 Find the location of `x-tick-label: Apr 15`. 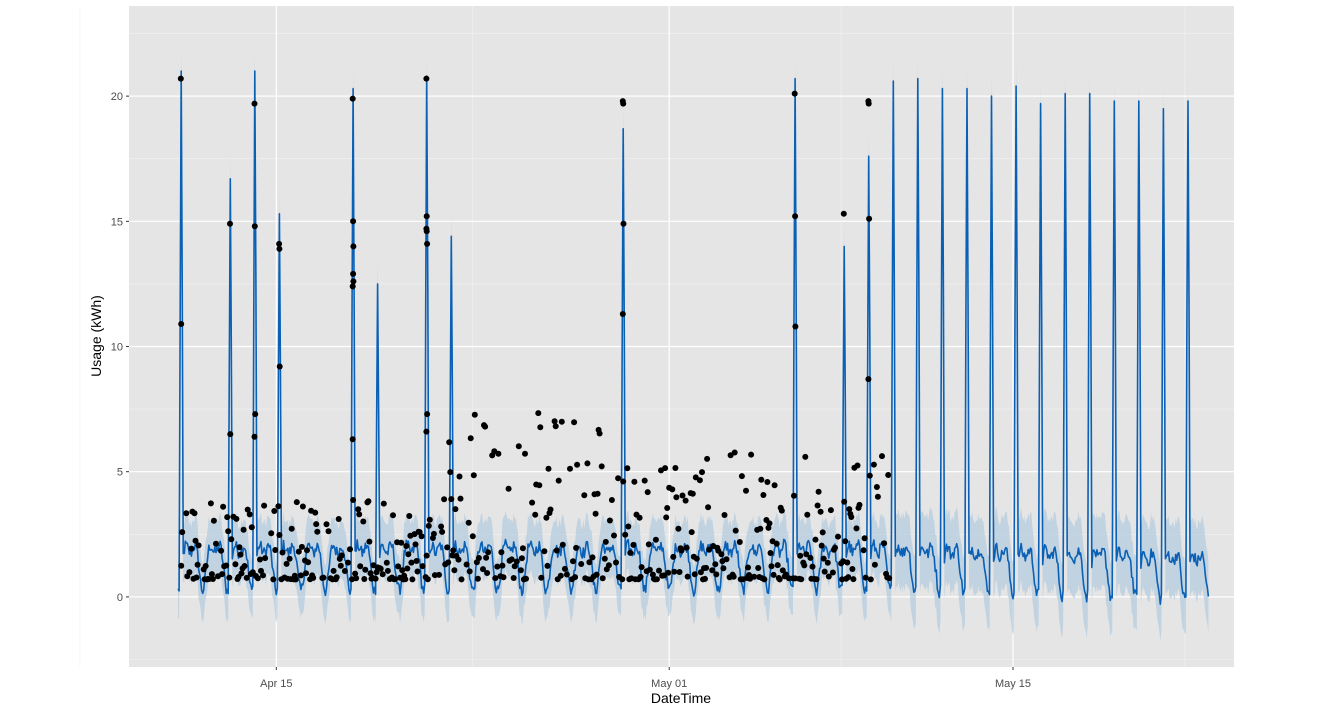

x-tick-label: Apr 15 is located at coordinates (276, 684).